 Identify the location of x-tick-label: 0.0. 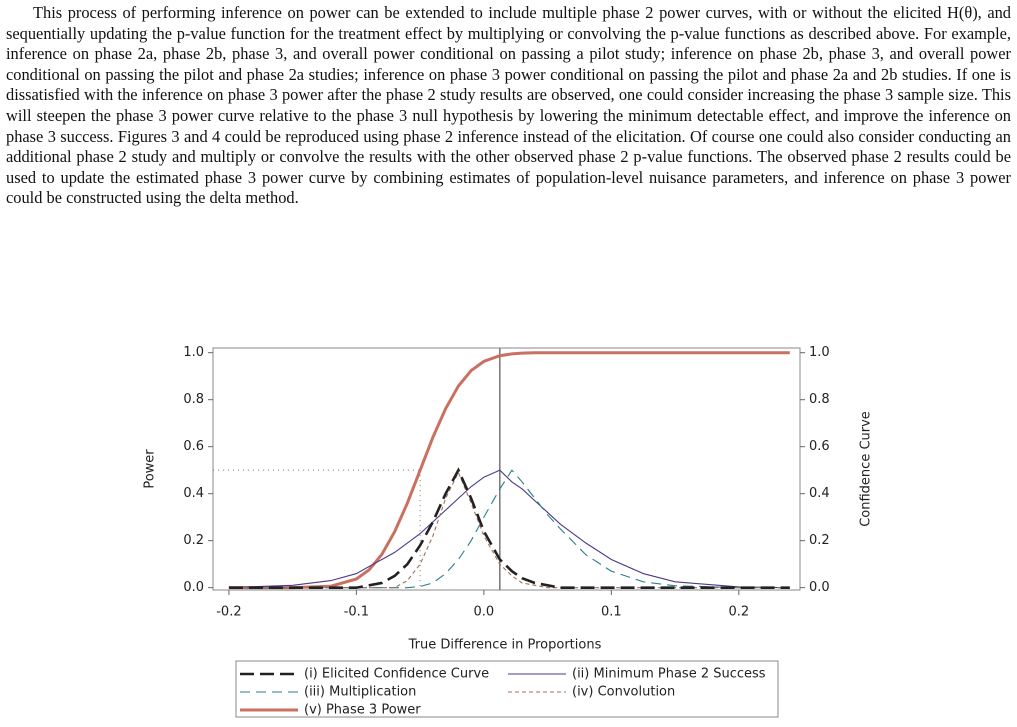
(484, 612).